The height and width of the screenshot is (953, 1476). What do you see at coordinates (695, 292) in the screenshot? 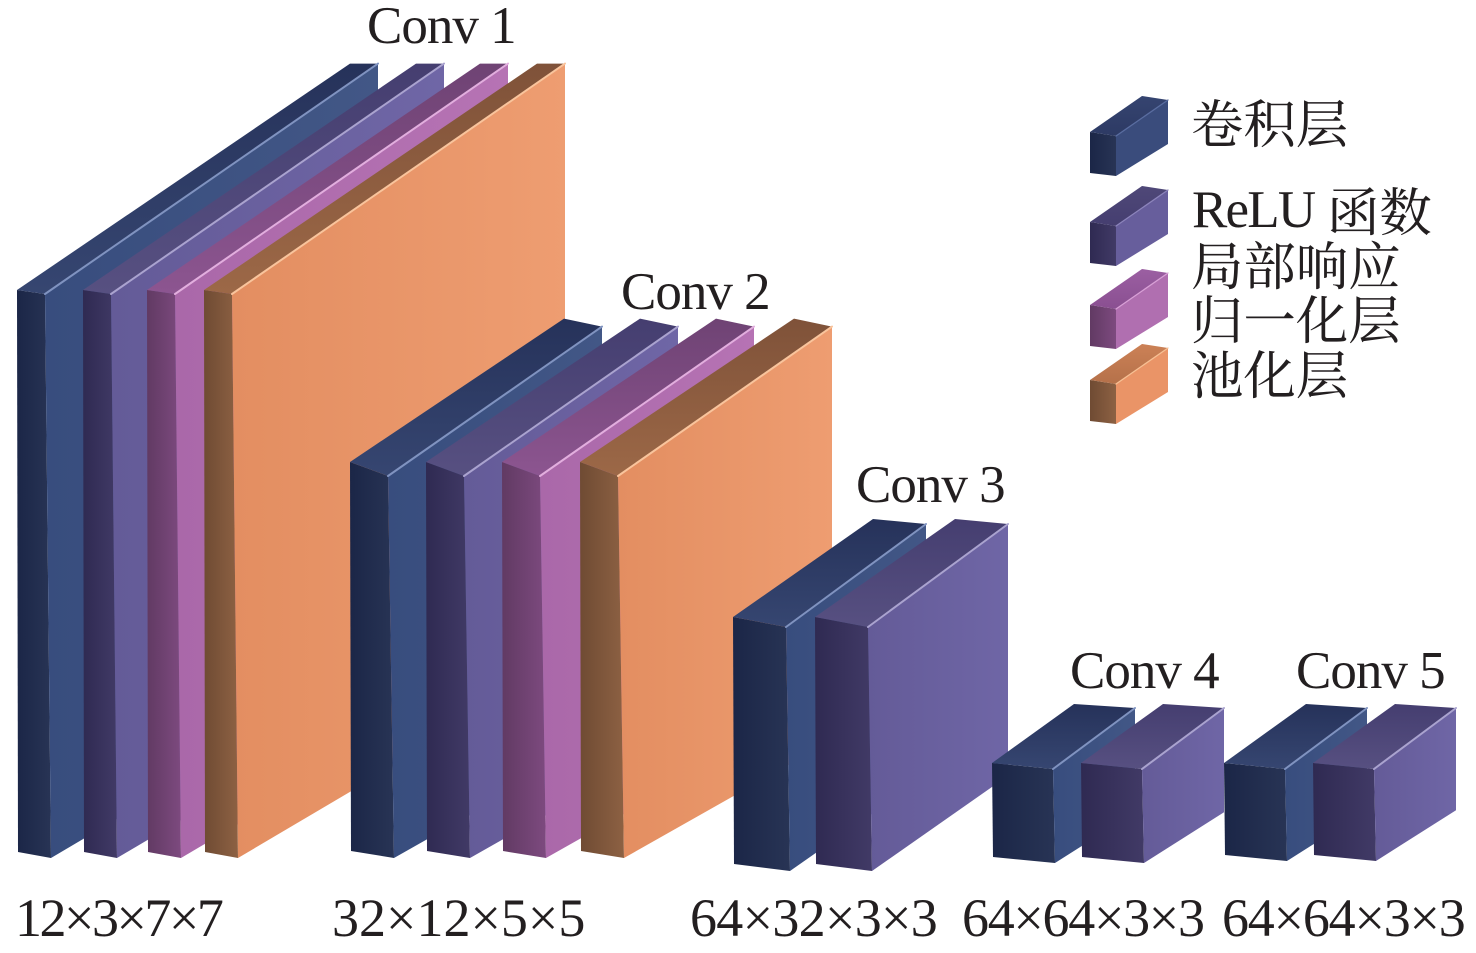
I see `svg-text: Conv 2` at bounding box center [695, 292].